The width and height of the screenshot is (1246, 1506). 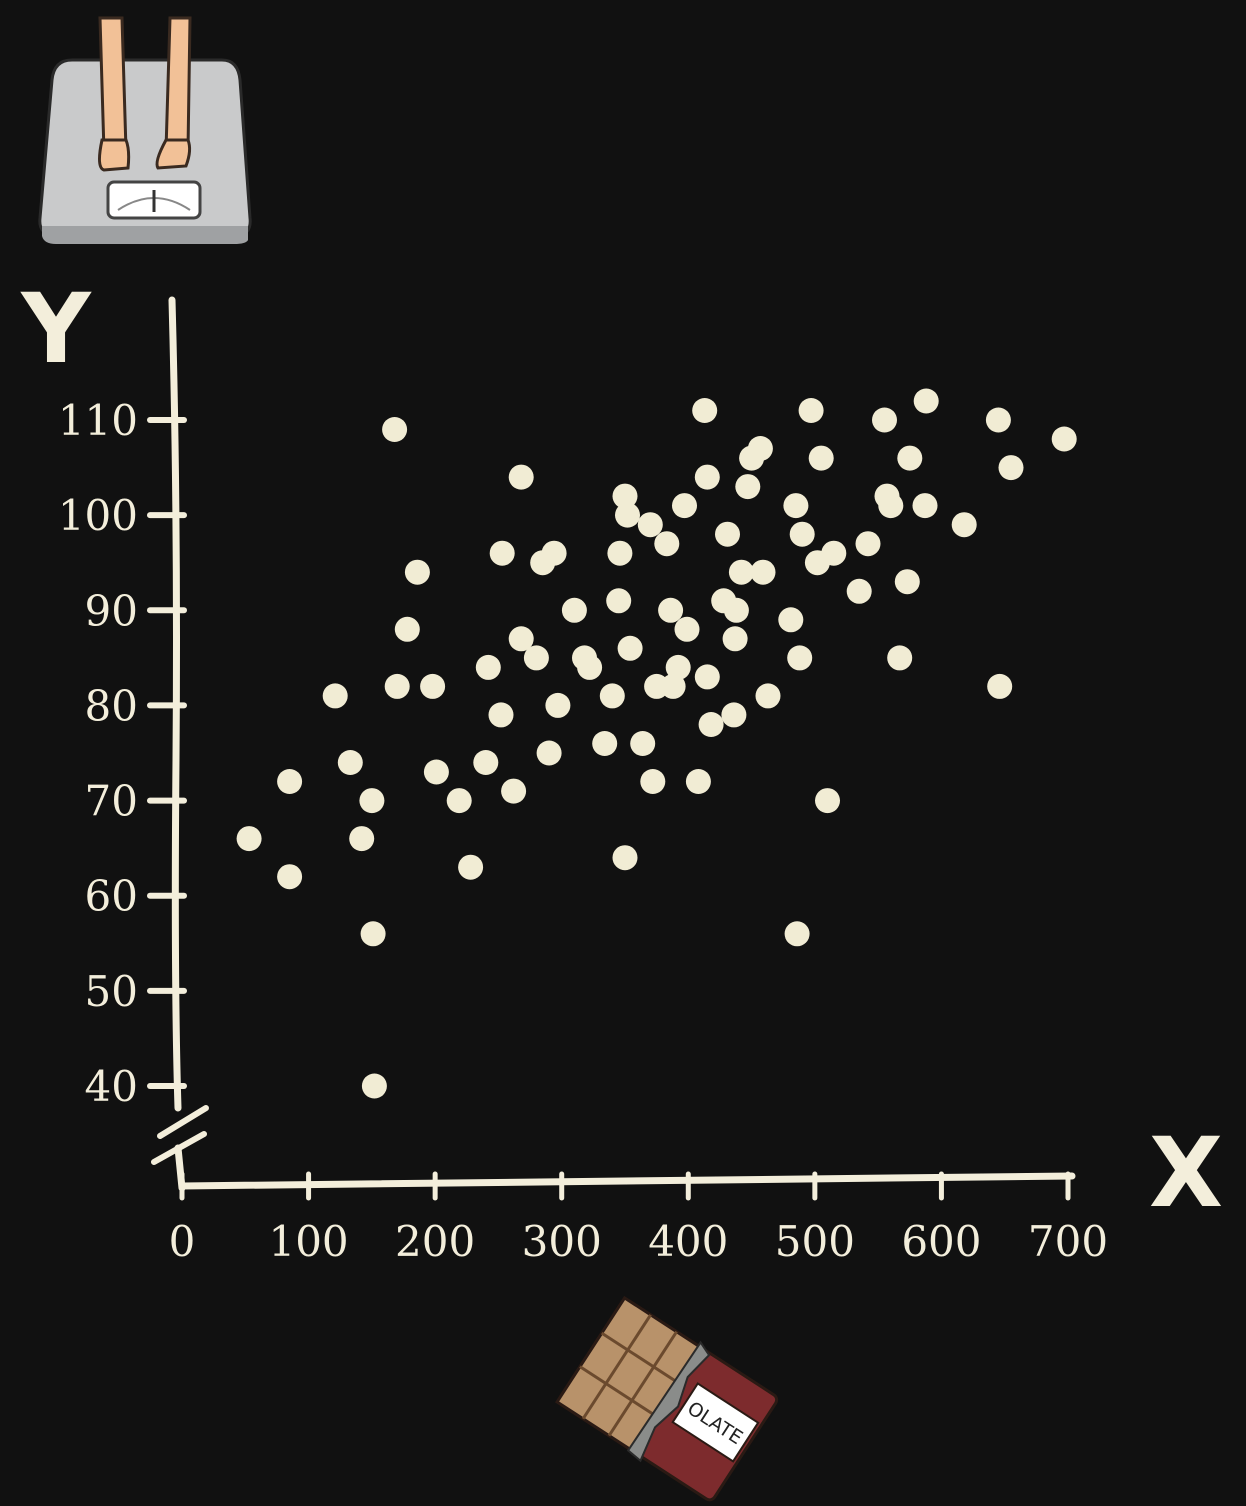 I want to click on y-tick-label: 50, so click(x=111, y=991).